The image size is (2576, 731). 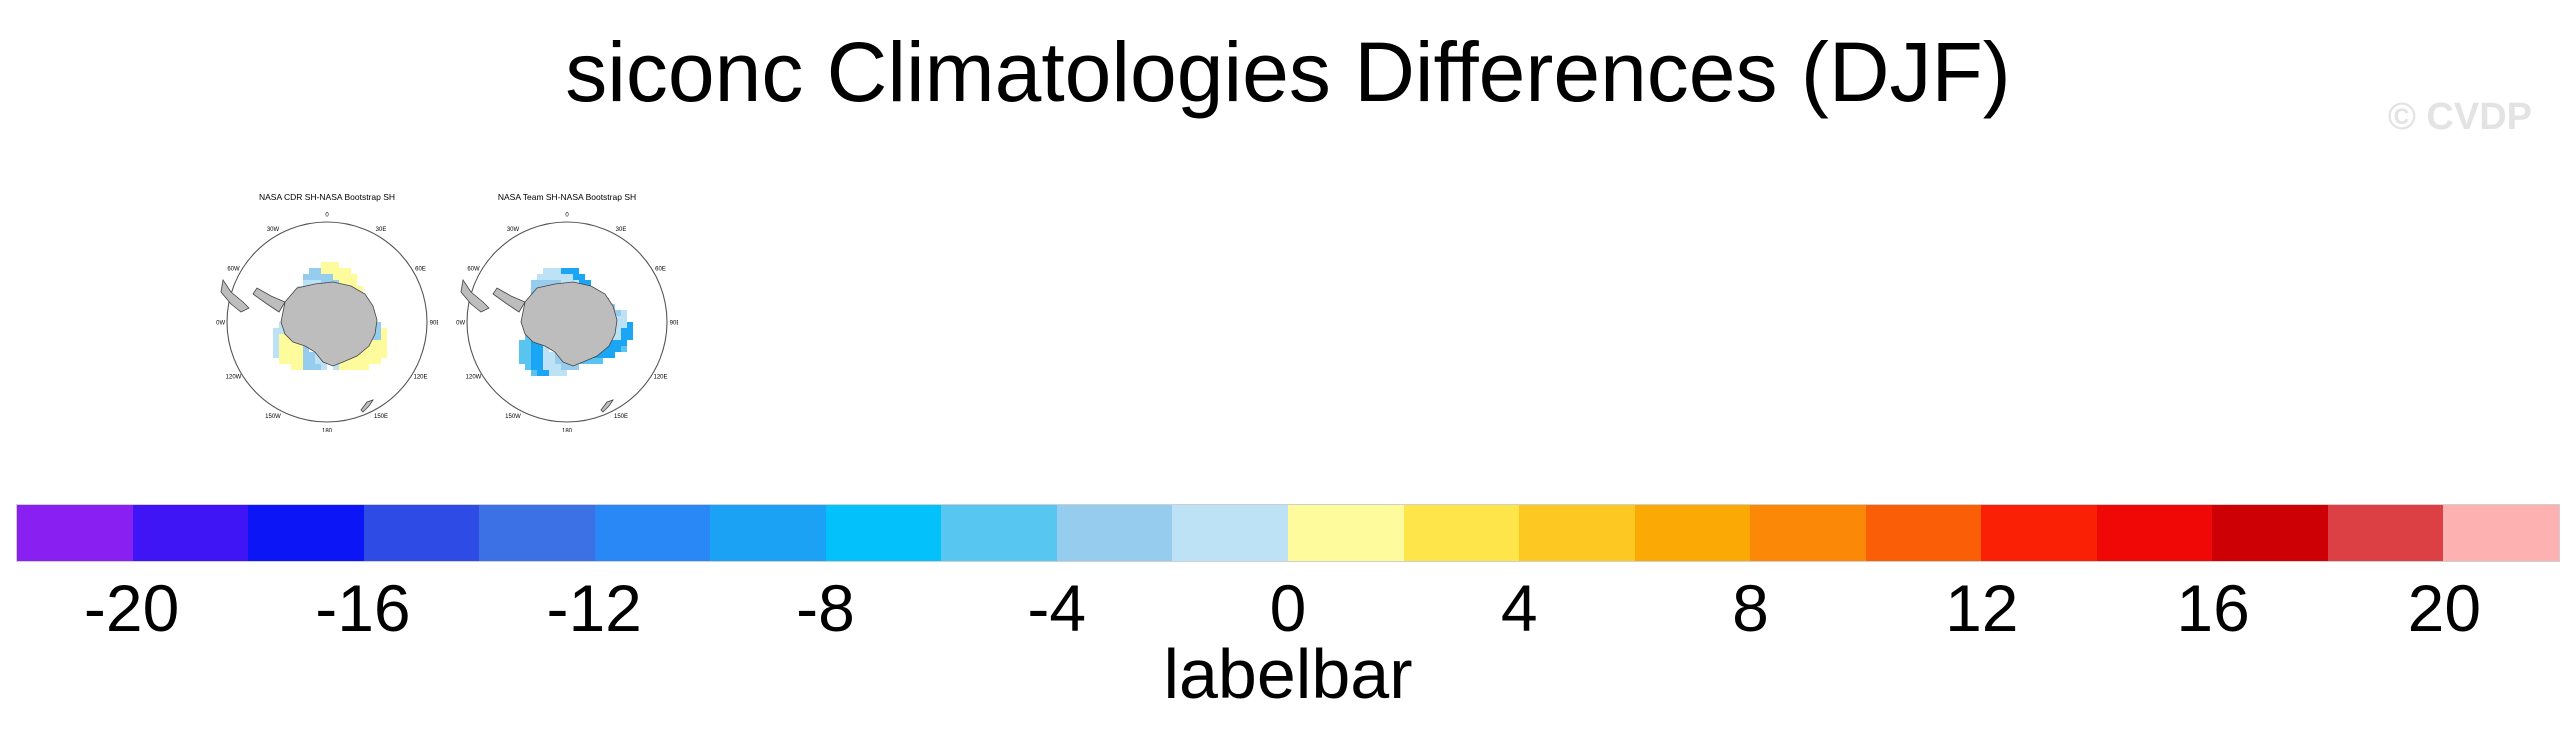 What do you see at coordinates (327, 197) in the screenshot?
I see `panel-title: NASA CDR SH-NASA Bootstrap SH` at bounding box center [327, 197].